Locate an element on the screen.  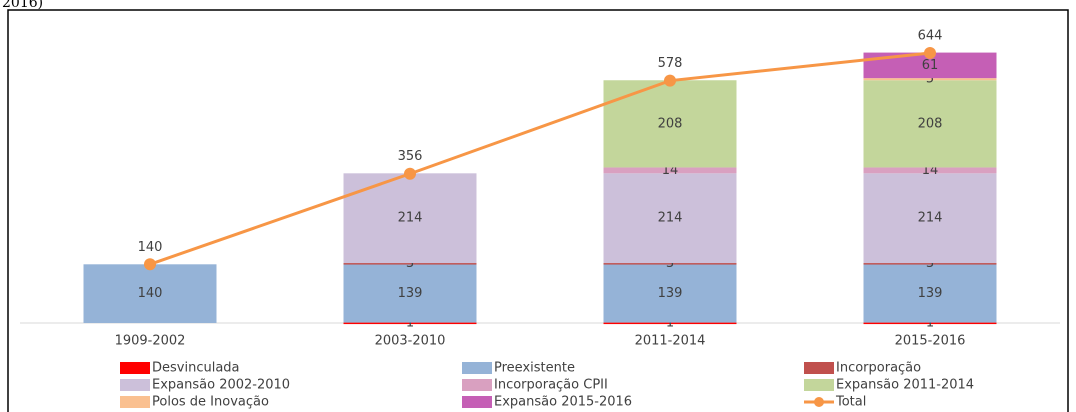
x-tick-label: 2015-2016 is located at coordinates (930, 341).